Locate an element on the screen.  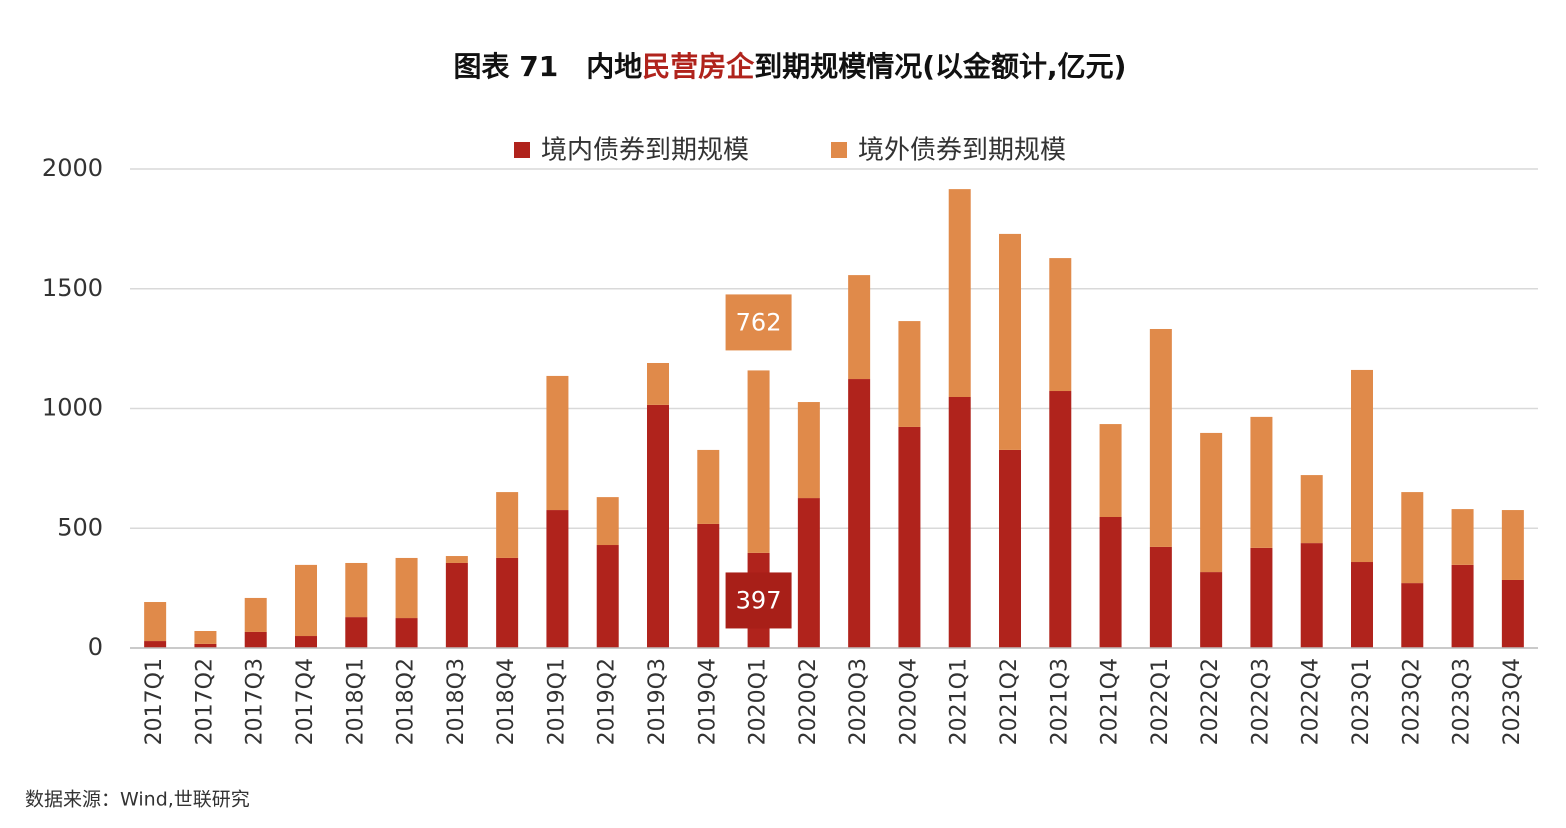
x-tick-label: 2023Q3 is located at coordinates (1462, 701).